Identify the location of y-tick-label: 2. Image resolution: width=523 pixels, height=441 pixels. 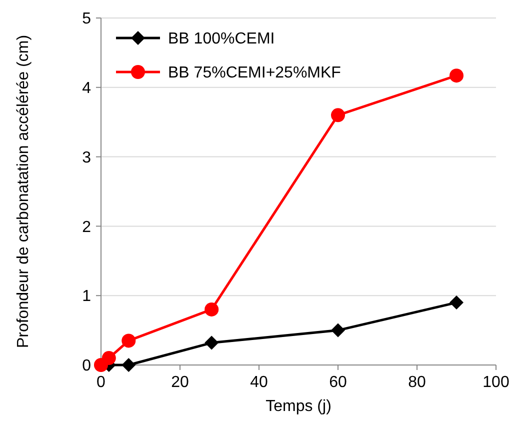
(87, 227).